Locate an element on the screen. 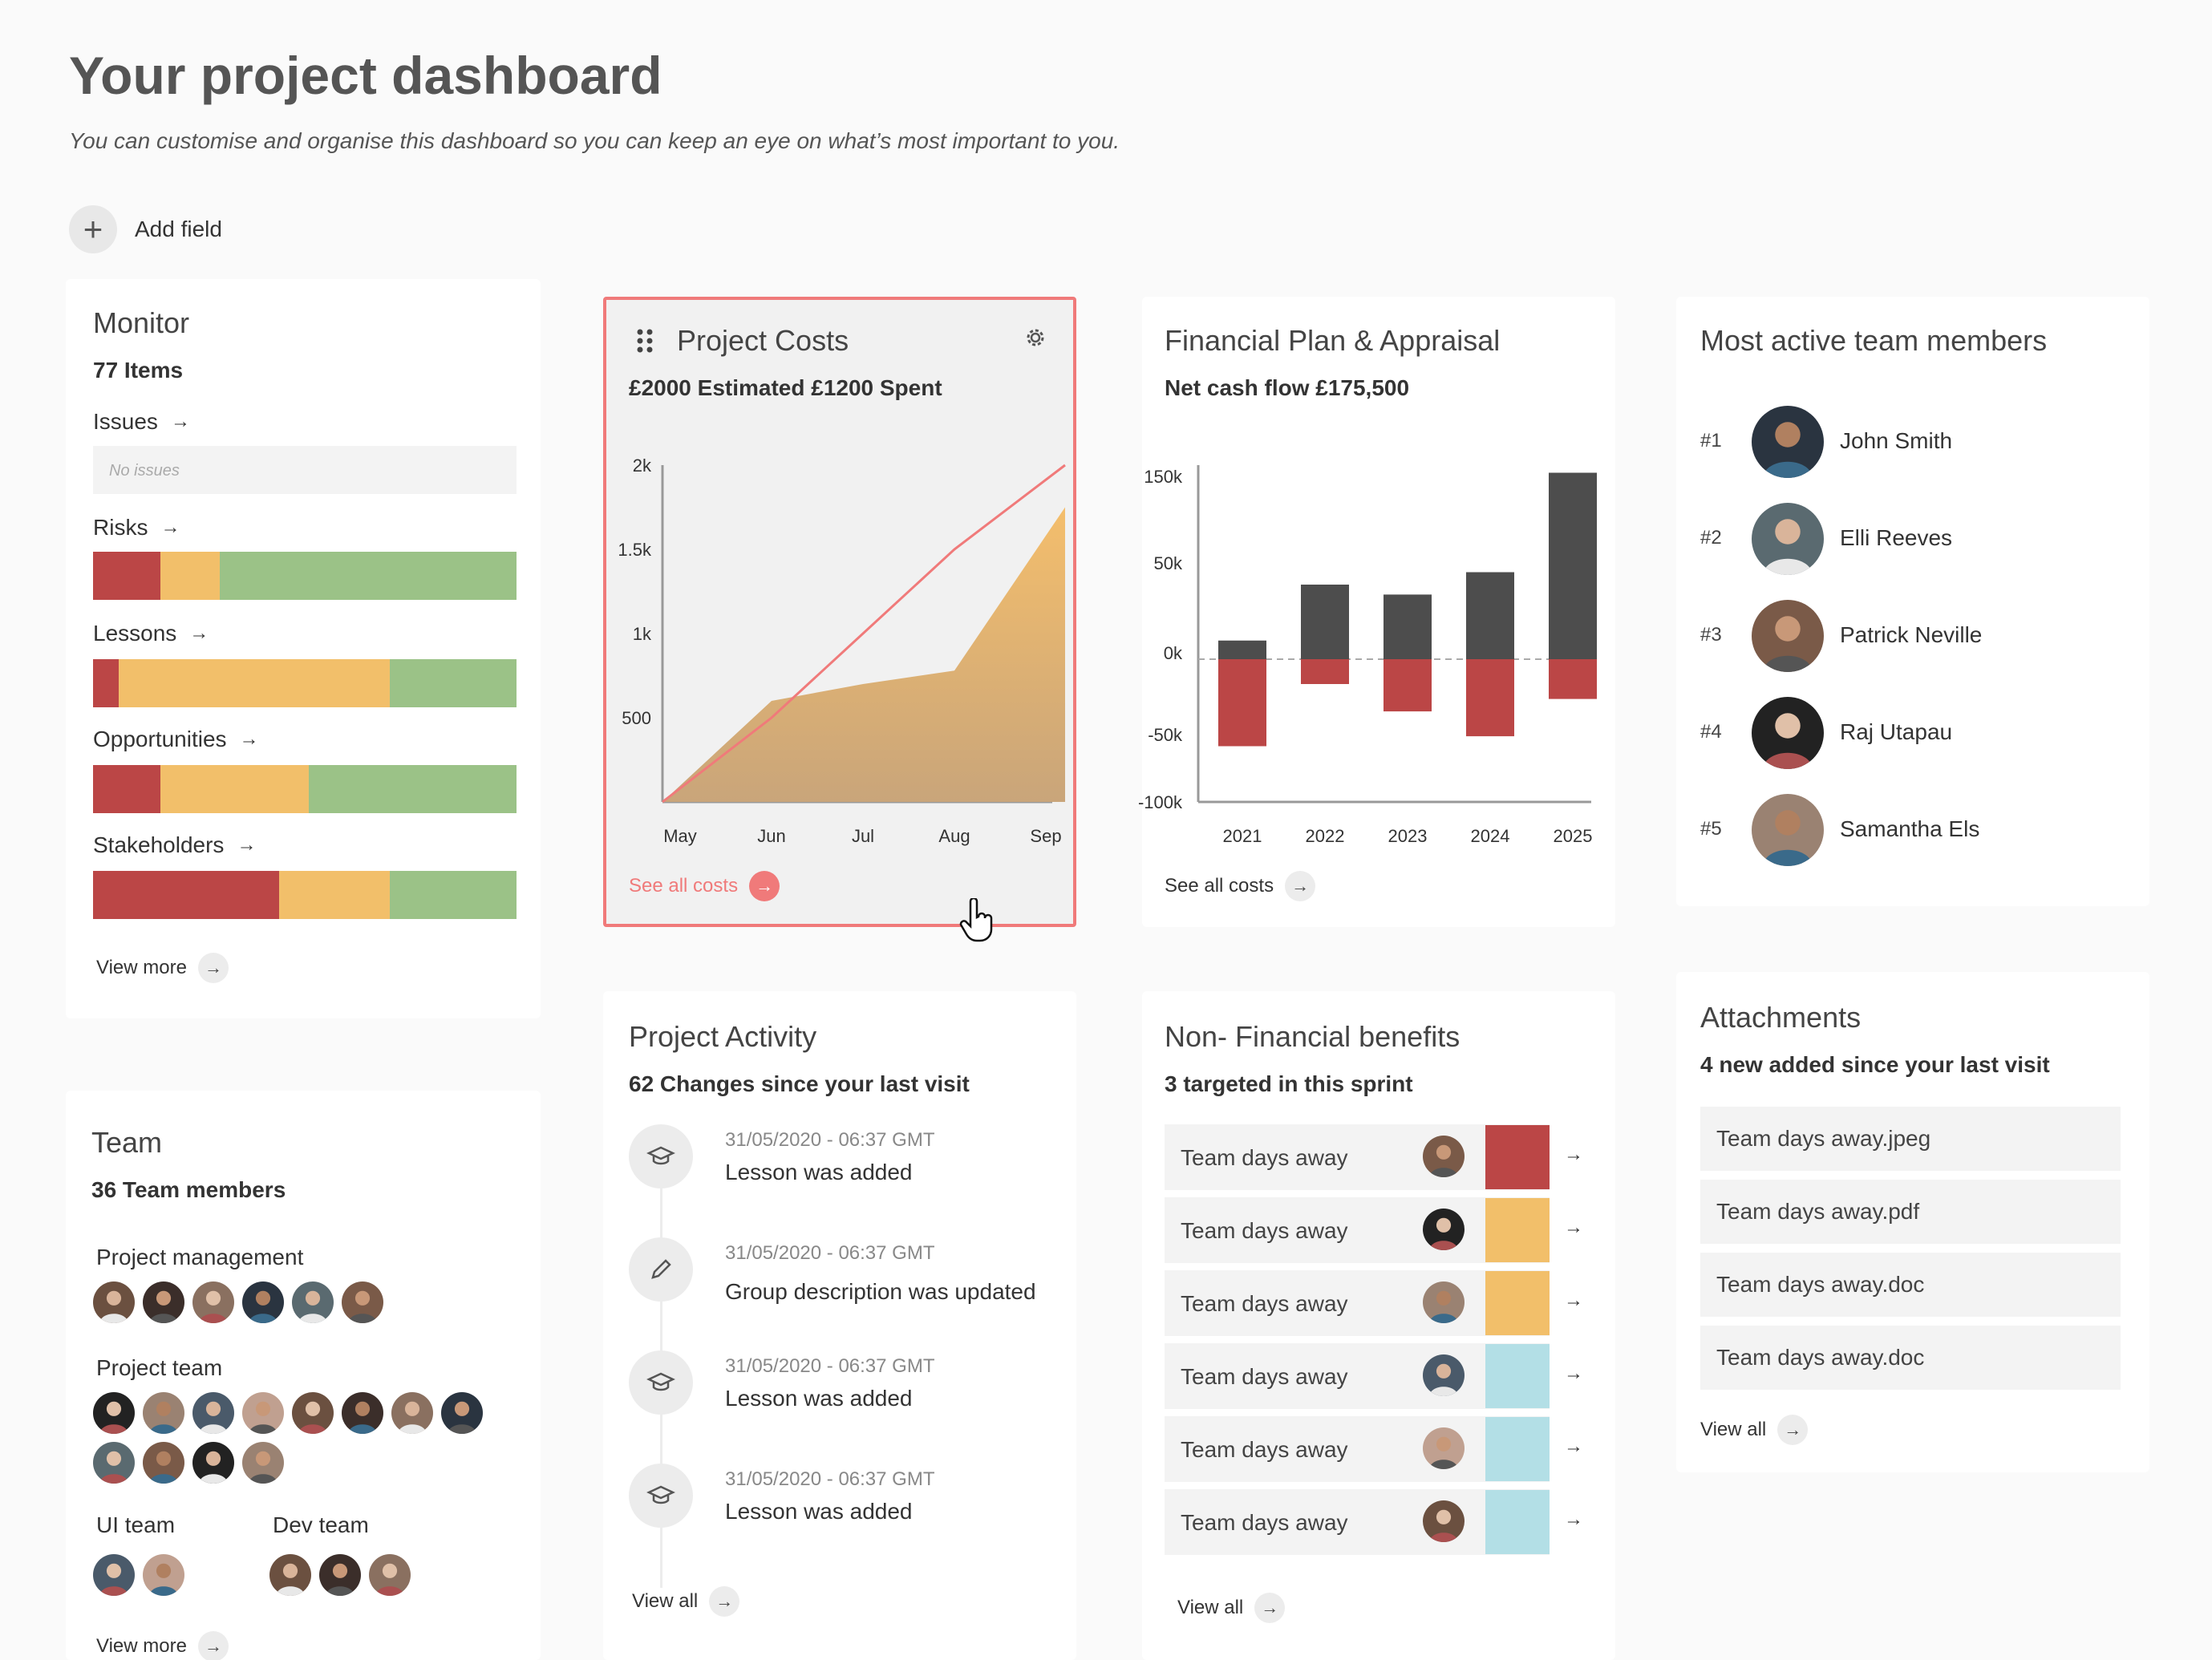  y-tick-label: 150k is located at coordinates (1163, 477).